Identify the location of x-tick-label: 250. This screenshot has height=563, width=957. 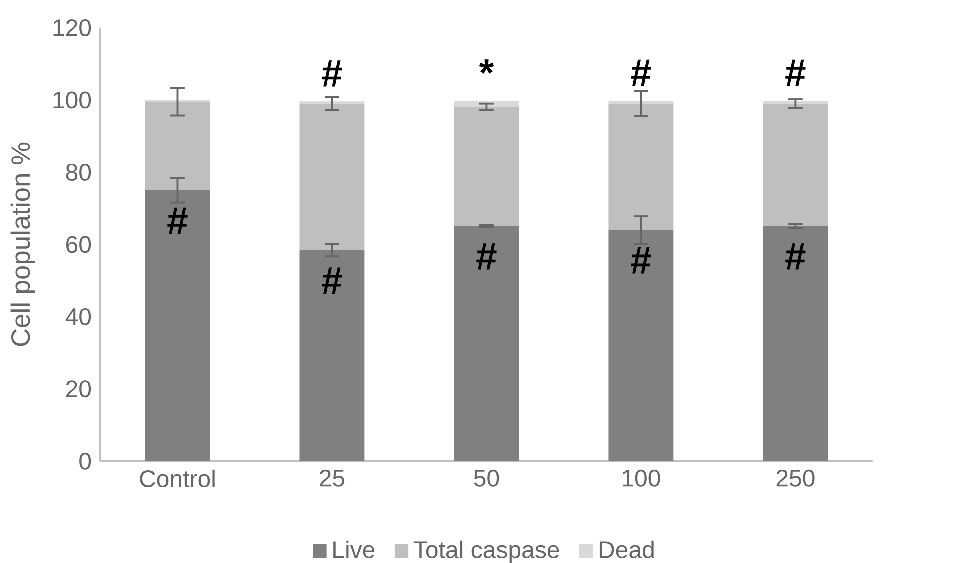
(795, 478).